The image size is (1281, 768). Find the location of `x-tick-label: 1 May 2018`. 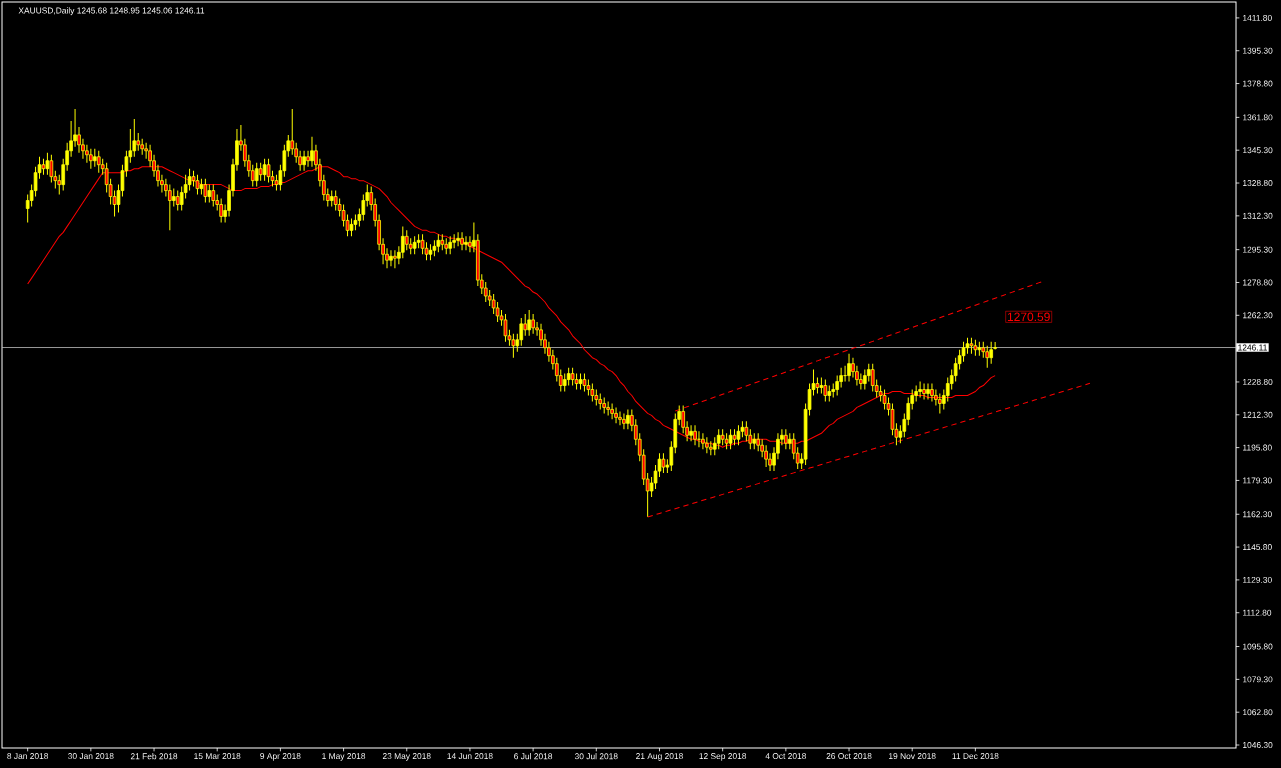

x-tick-label: 1 May 2018 is located at coordinates (344, 757).